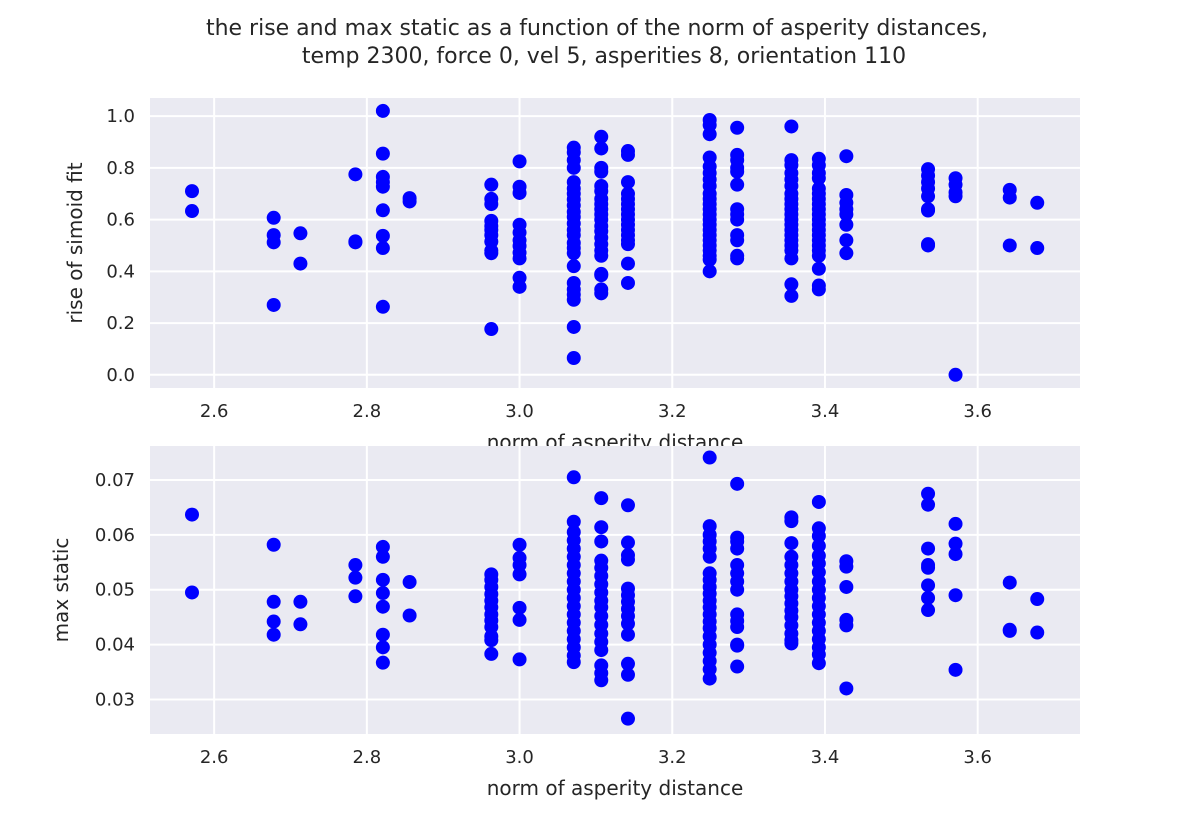 This screenshot has height=825, width=1200. I want to click on y-tick-label: 0.2, so click(120, 323).